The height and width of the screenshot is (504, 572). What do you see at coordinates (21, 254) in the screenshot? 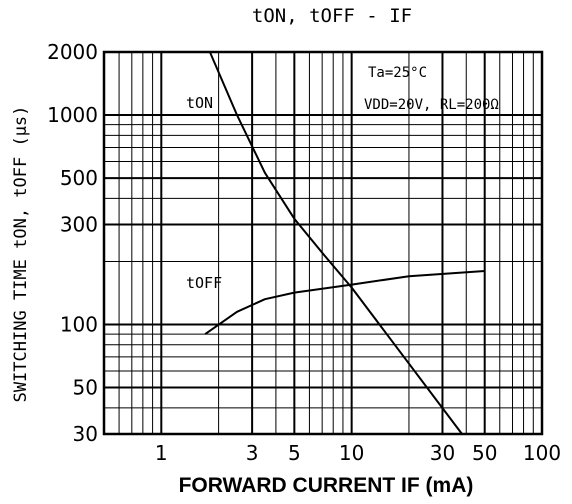
I see `y-axis-label: SWITCHING TIME tON, tOFF (μs)` at bounding box center [21, 254].